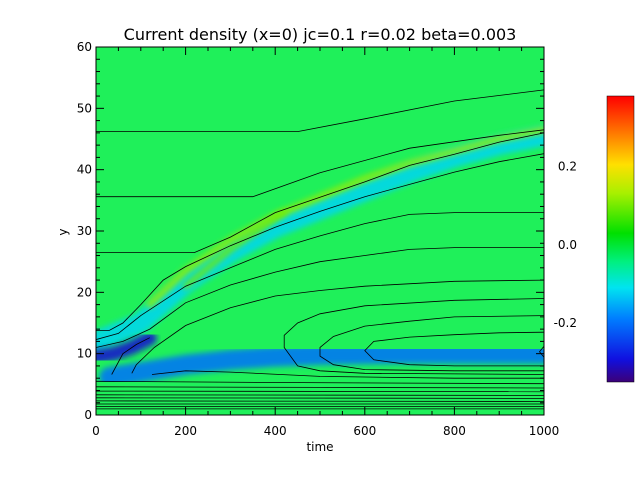 The image size is (640, 480). Describe the element at coordinates (96, 431) in the screenshot. I see `x-tick-label: 0` at that location.